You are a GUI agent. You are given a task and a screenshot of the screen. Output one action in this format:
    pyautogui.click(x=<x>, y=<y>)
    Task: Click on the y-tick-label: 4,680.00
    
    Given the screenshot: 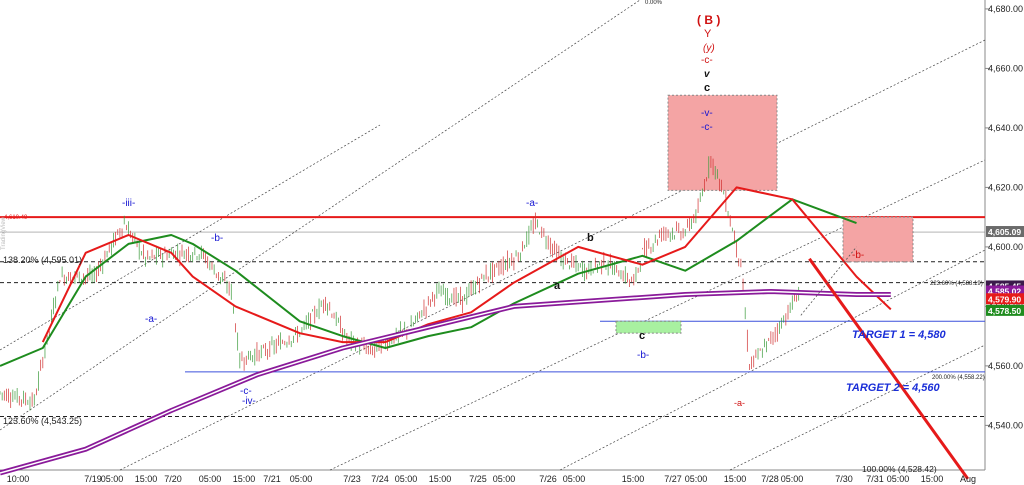 What is the action you would take?
    pyautogui.click(x=1005, y=9)
    